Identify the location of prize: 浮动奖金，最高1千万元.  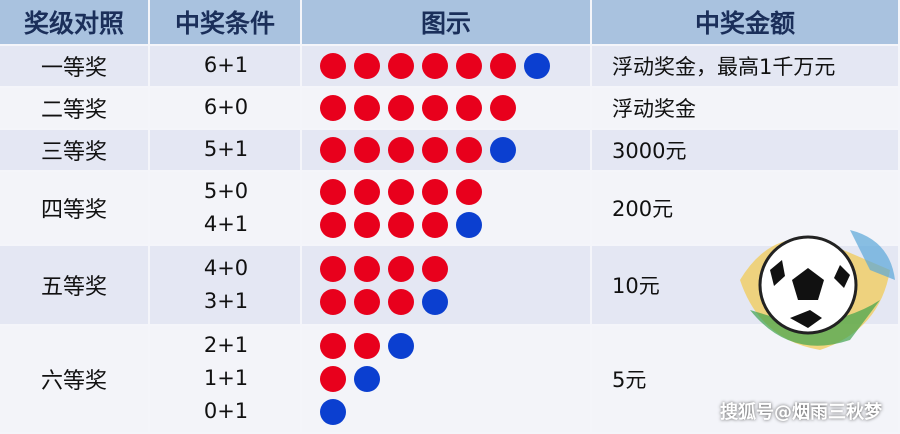
(724, 67).